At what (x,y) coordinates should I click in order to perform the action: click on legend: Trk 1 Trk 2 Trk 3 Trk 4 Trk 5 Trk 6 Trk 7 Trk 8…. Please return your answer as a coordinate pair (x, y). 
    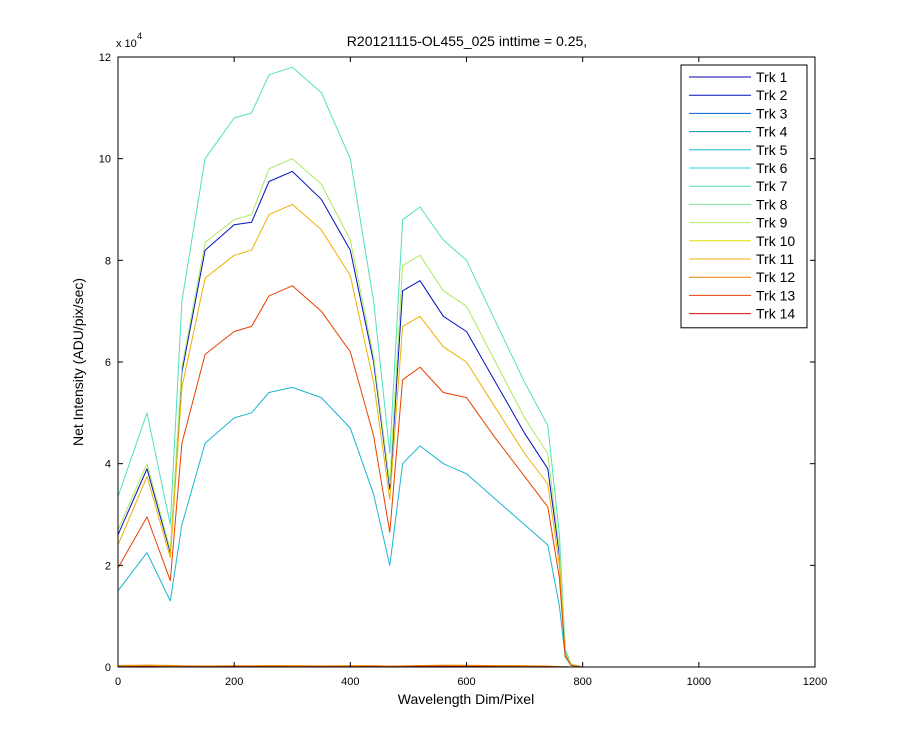
    Looking at the image, I should click on (744, 196).